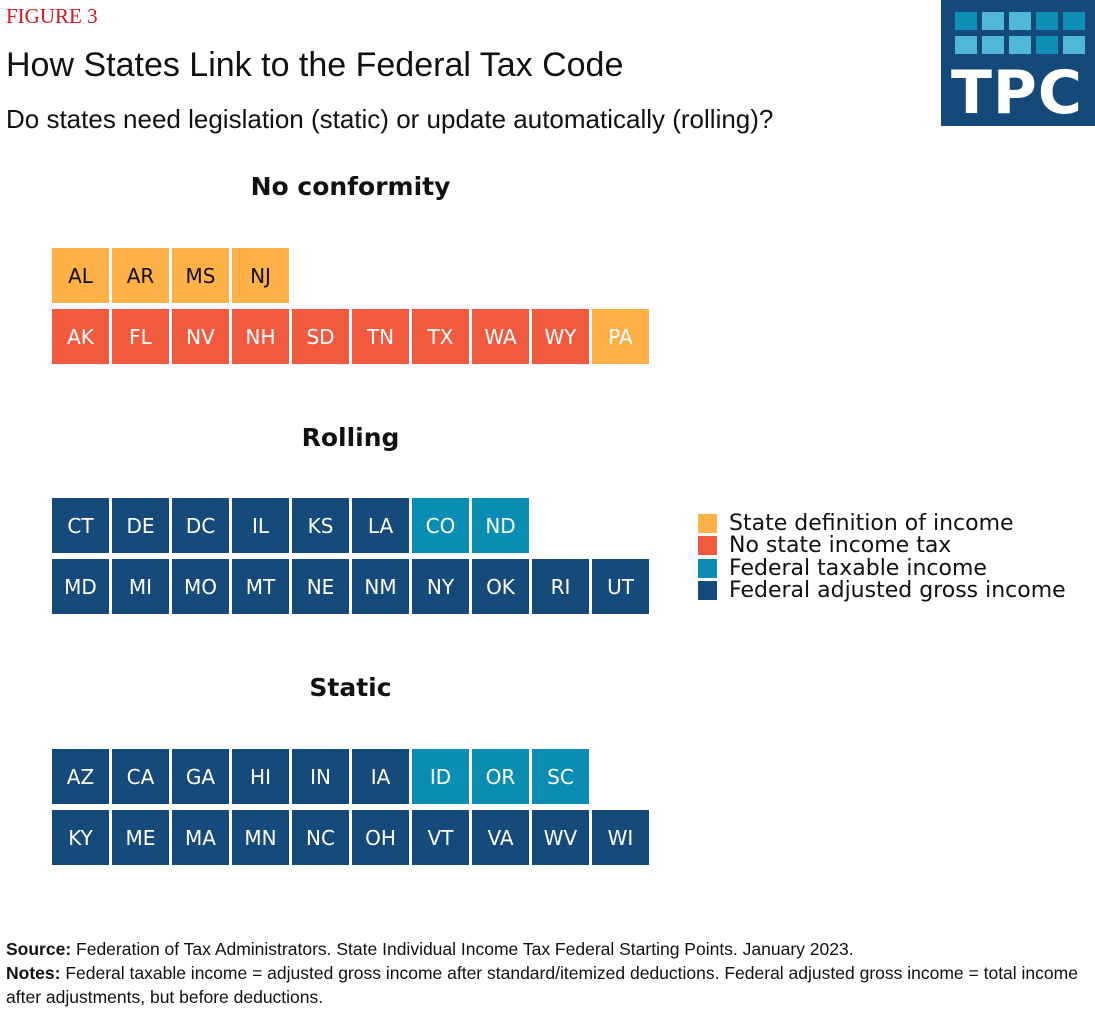 The image size is (1095, 1019). What do you see at coordinates (140, 275) in the screenshot?
I see `state-tile-ar: AR` at bounding box center [140, 275].